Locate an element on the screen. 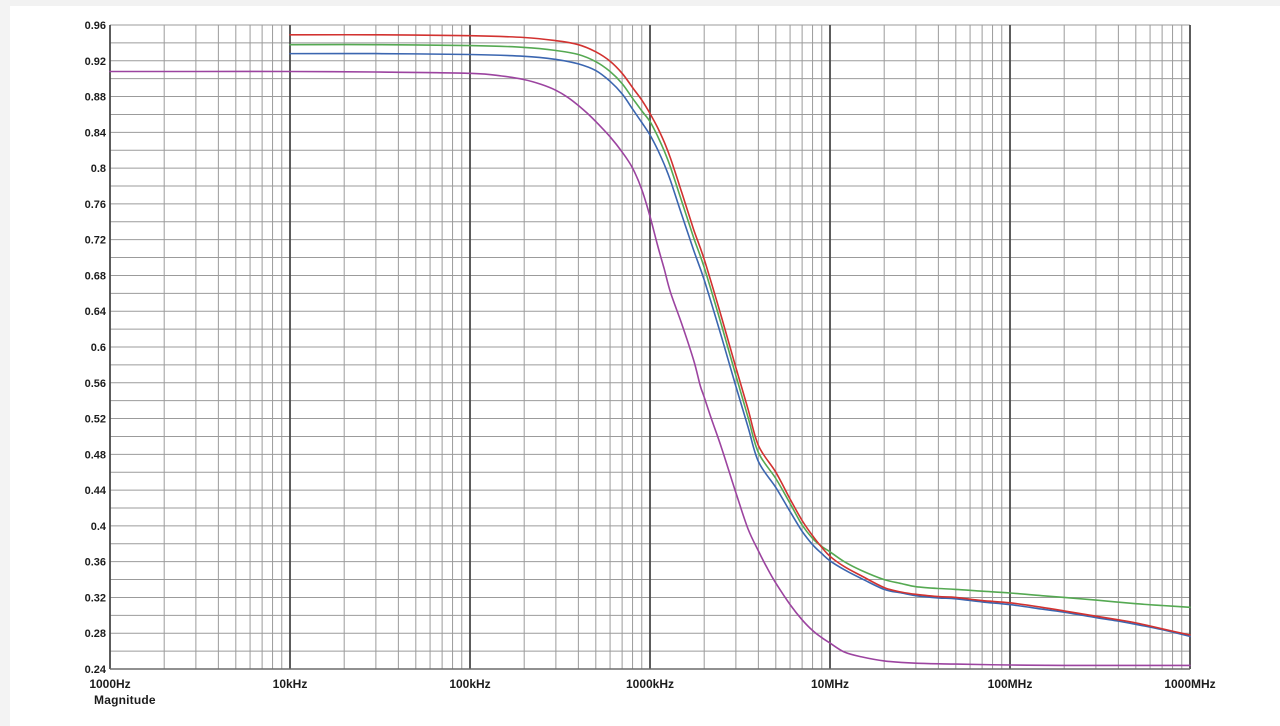 The image size is (1280, 726). y-tick-label: 0.76 is located at coordinates (95, 205).